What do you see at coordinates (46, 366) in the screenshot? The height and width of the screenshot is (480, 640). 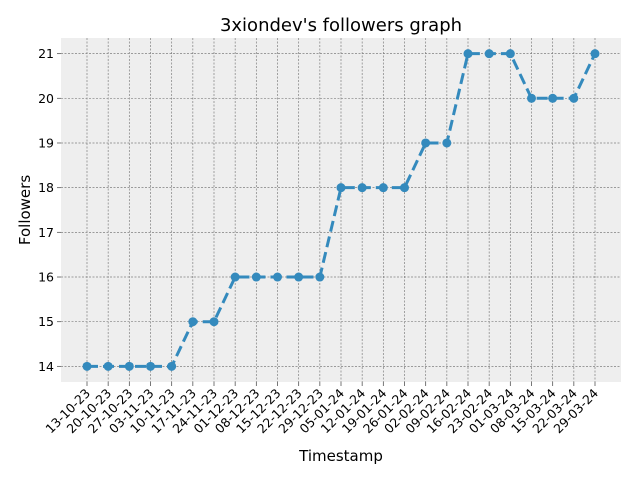 I see `y-tick-label: 14` at bounding box center [46, 366].